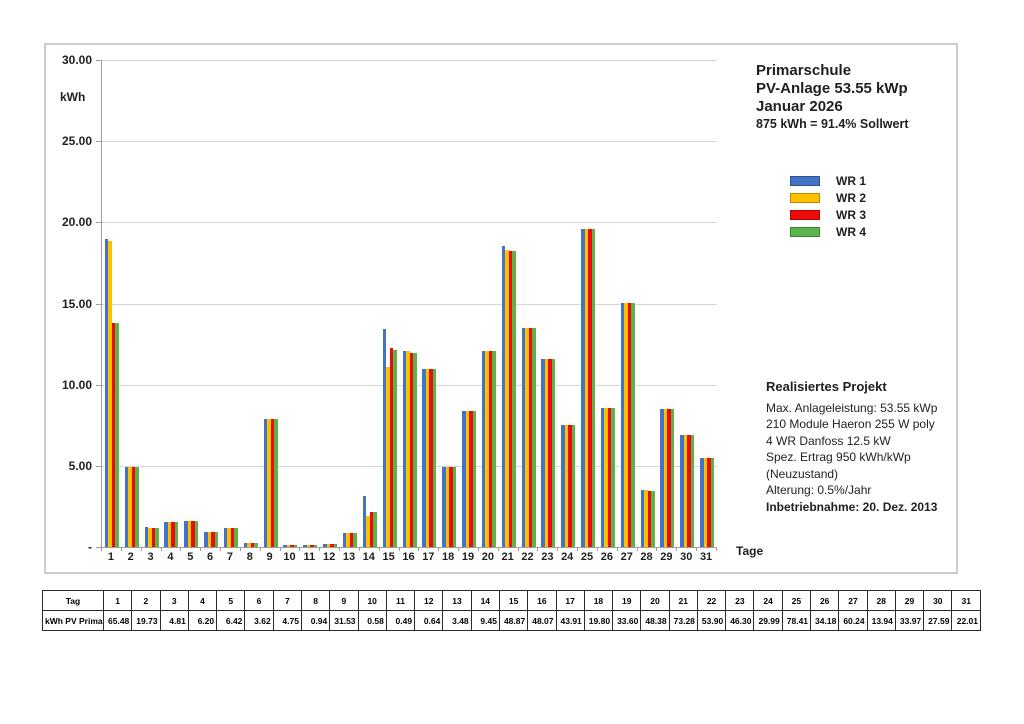 Image resolution: width=1024 pixels, height=724 pixels. What do you see at coordinates (170, 557) in the screenshot?
I see `x-axis-tick-label: 4` at bounding box center [170, 557].